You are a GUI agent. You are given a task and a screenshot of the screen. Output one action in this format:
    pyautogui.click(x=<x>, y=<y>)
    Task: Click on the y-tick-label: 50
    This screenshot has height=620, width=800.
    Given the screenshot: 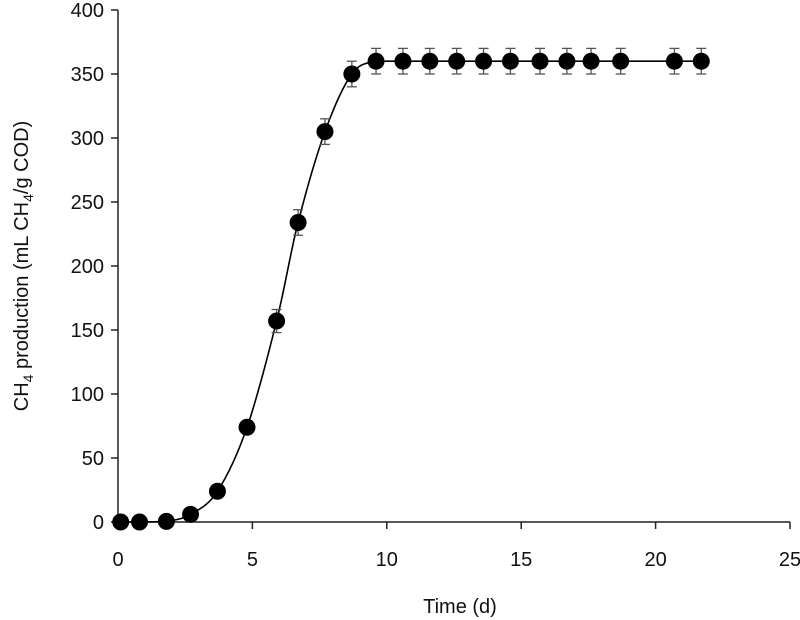 What is the action you would take?
    pyautogui.click(x=93, y=459)
    